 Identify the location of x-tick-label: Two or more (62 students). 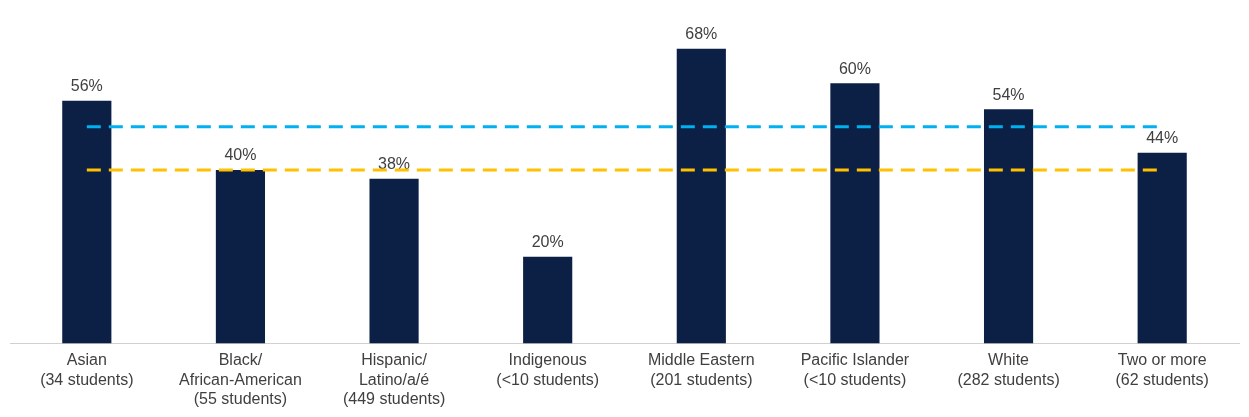
(1162, 369).